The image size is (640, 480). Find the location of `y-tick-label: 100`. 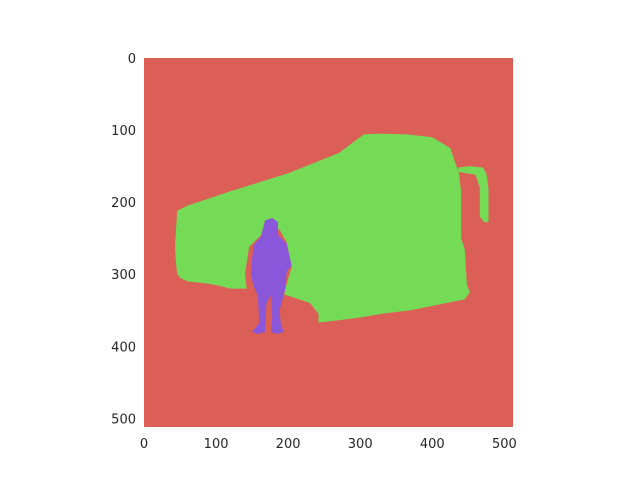

y-tick-label: 100 is located at coordinates (123, 131).